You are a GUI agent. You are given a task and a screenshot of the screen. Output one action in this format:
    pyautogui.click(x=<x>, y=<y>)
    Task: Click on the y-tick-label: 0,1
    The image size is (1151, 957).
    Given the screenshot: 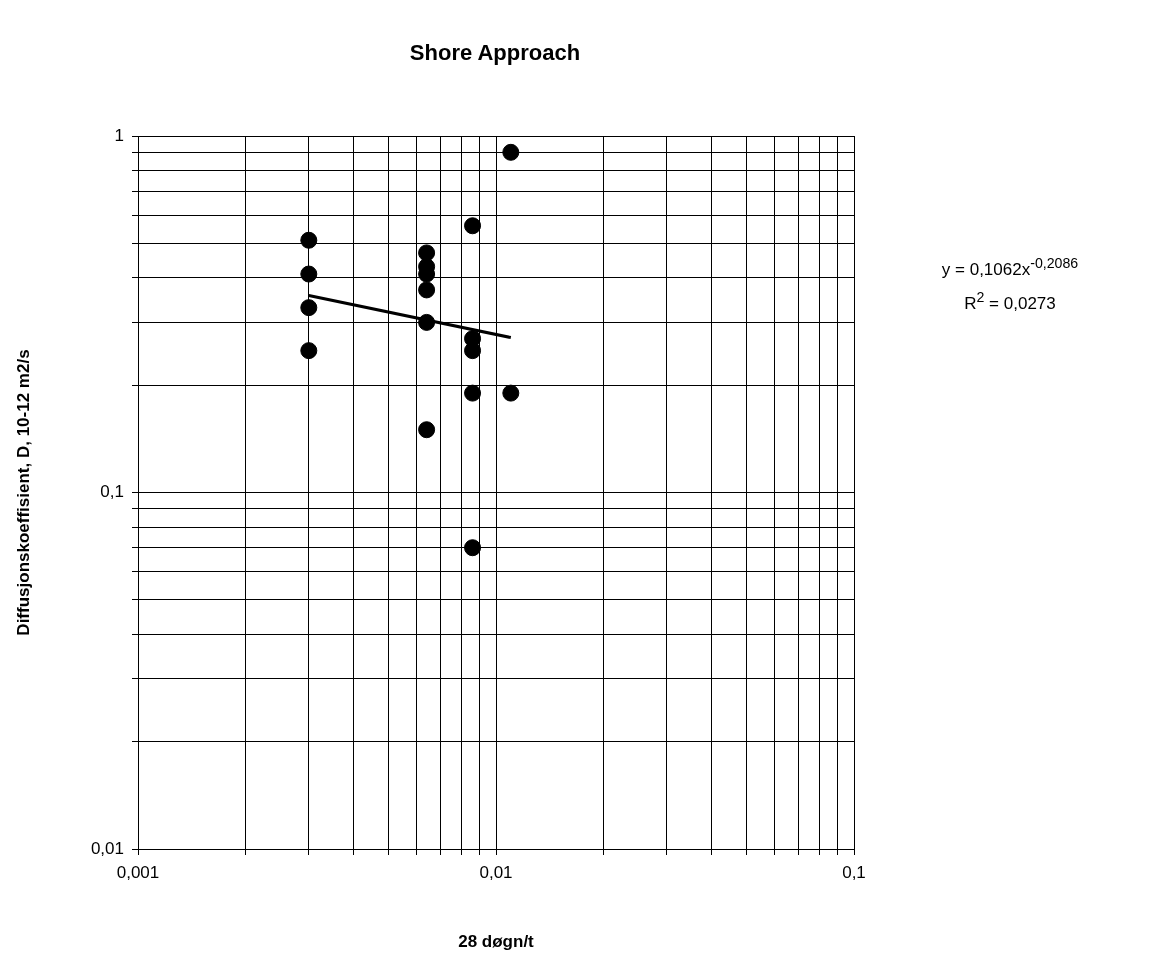 What is the action you would take?
    pyautogui.click(x=112, y=492)
    